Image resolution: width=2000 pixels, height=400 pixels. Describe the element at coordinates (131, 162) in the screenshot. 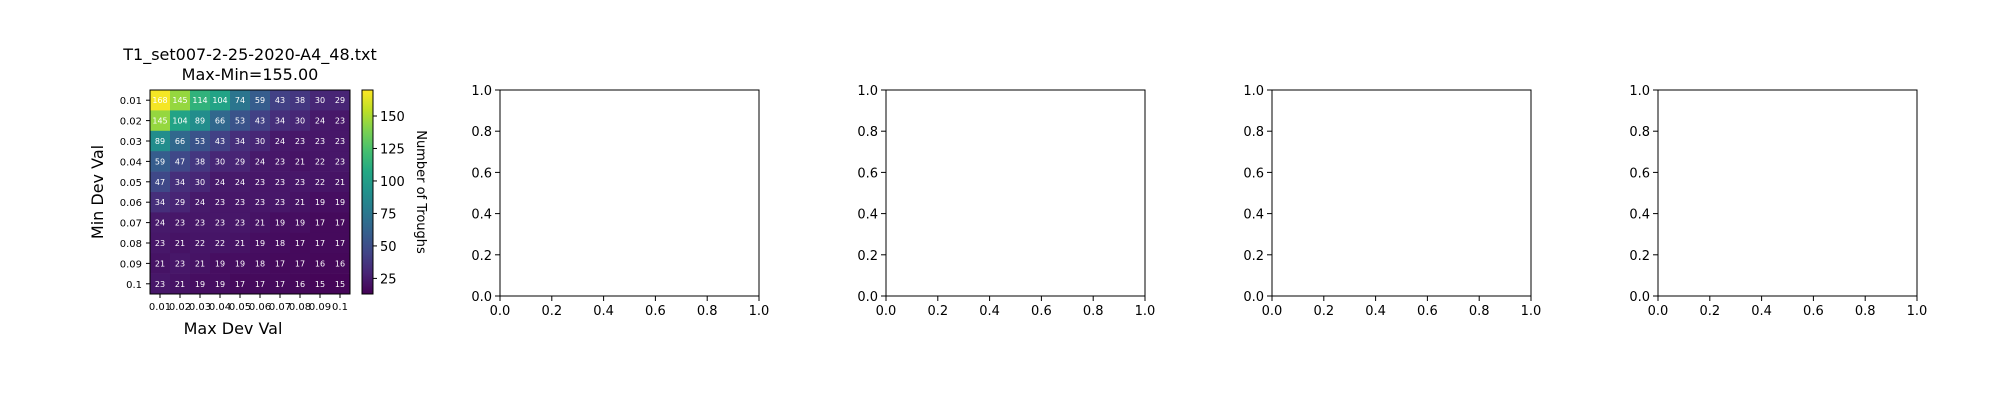

I see `heatmap-ytick-label: 0.04` at that location.